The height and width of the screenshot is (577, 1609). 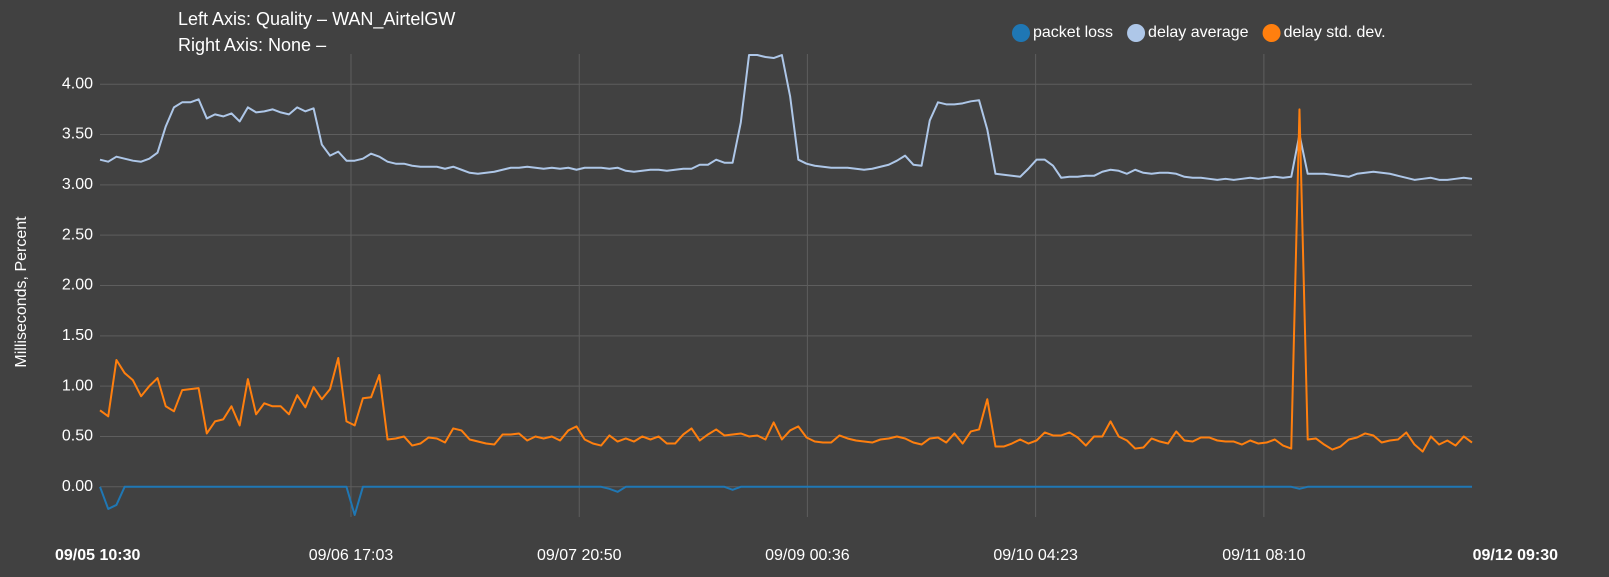 I want to click on x-tick-label: 09/07 20:50, so click(x=579, y=555).